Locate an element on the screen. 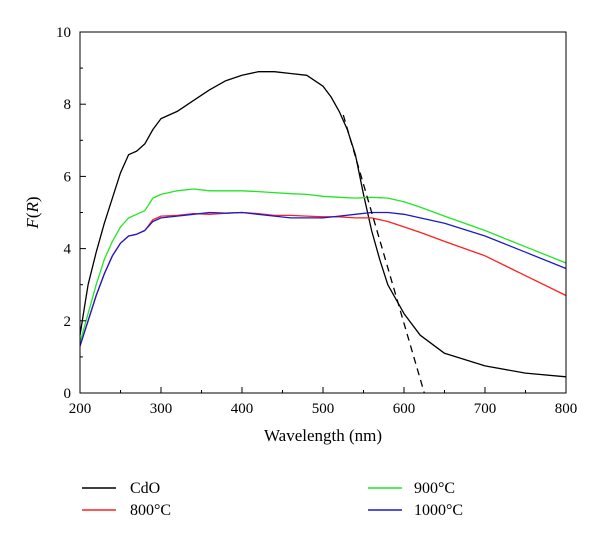  y-tick-label-2: 2 is located at coordinates (68, 322).